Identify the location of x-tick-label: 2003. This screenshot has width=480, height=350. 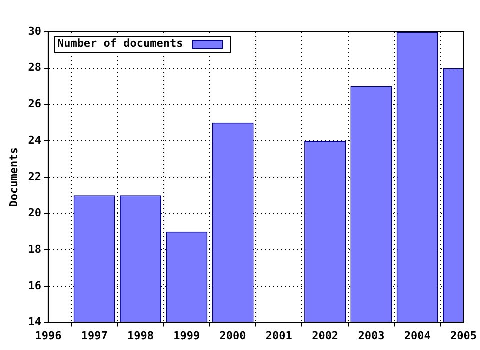
(371, 335).